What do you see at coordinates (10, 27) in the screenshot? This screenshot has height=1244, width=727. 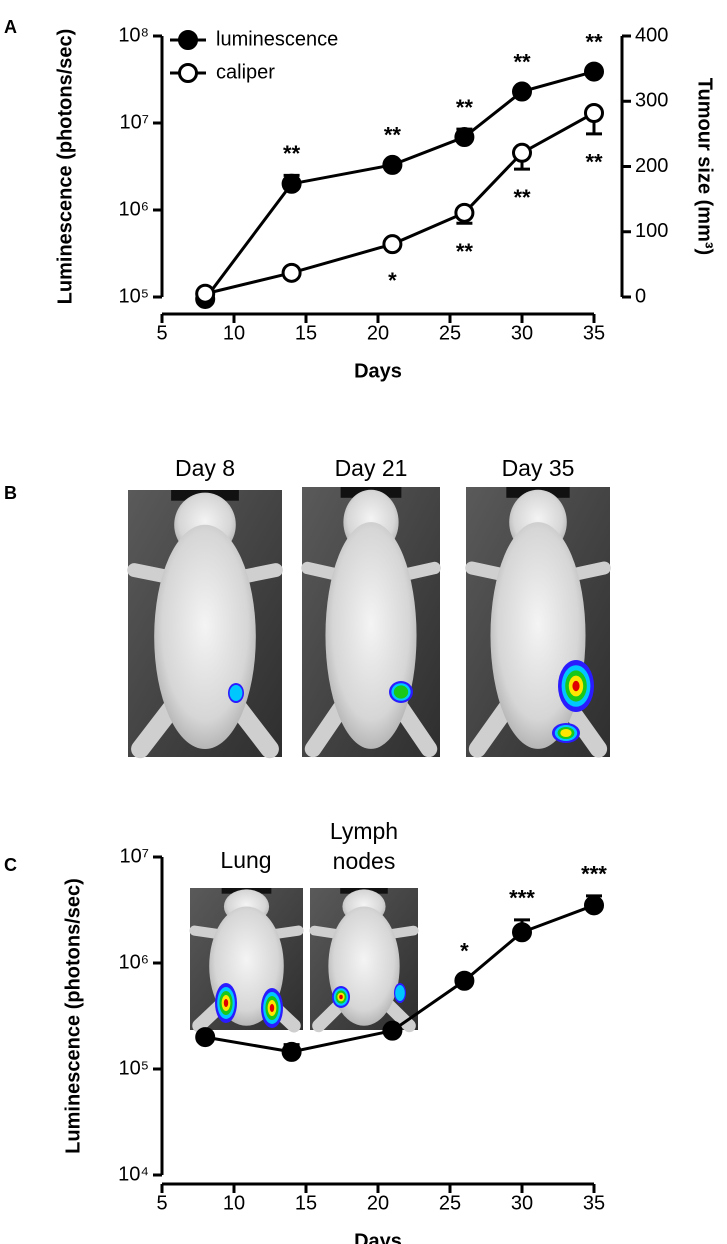 I see `panel-label: A` at bounding box center [10, 27].